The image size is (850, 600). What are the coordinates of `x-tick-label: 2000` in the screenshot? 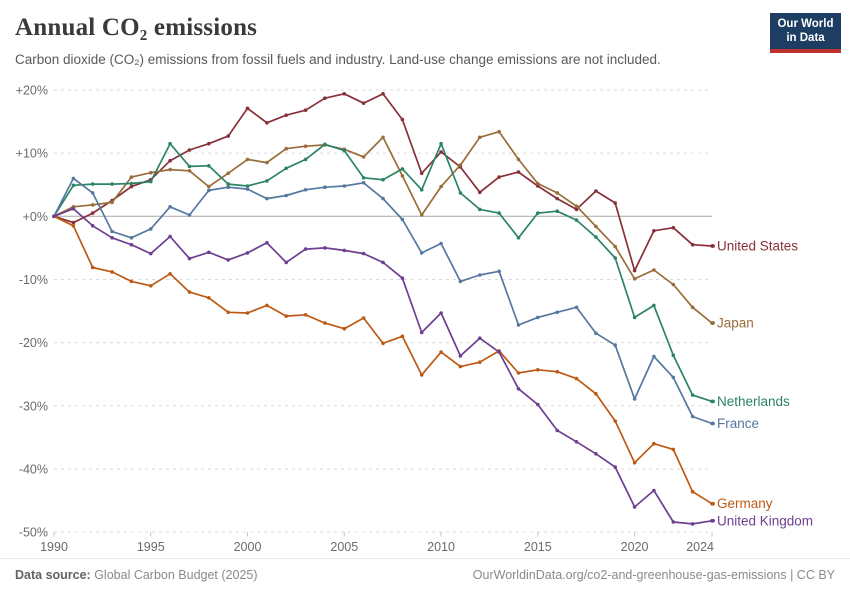 It's located at (248, 547).